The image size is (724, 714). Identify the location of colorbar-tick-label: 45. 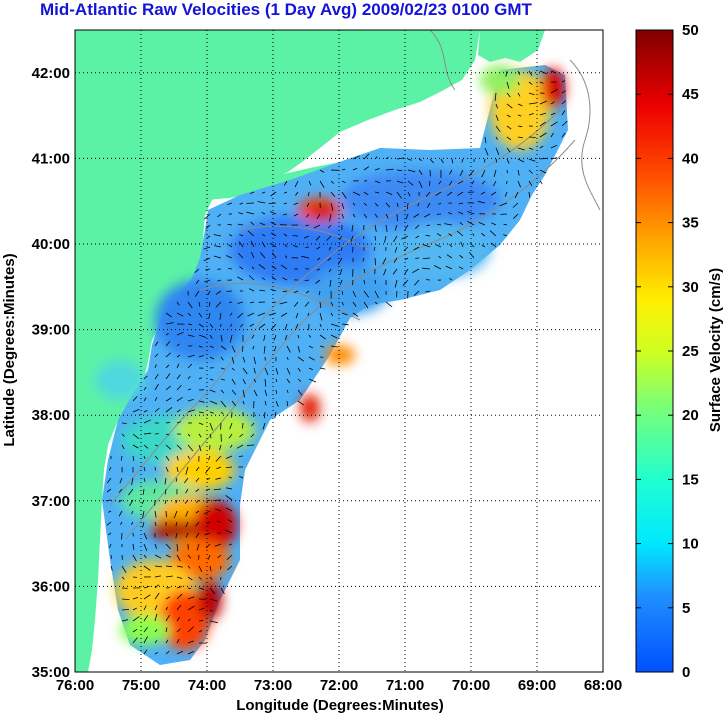
(690, 94).